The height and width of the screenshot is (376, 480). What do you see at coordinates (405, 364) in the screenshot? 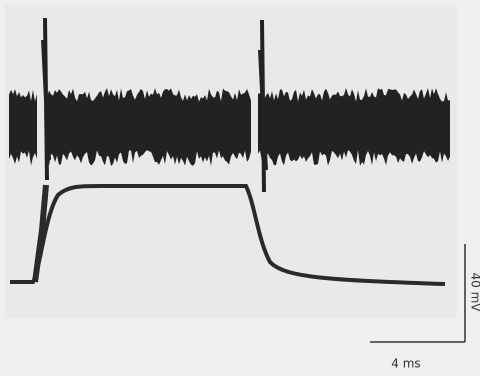
I see `time-scale-label: 4 ms` at bounding box center [405, 364].